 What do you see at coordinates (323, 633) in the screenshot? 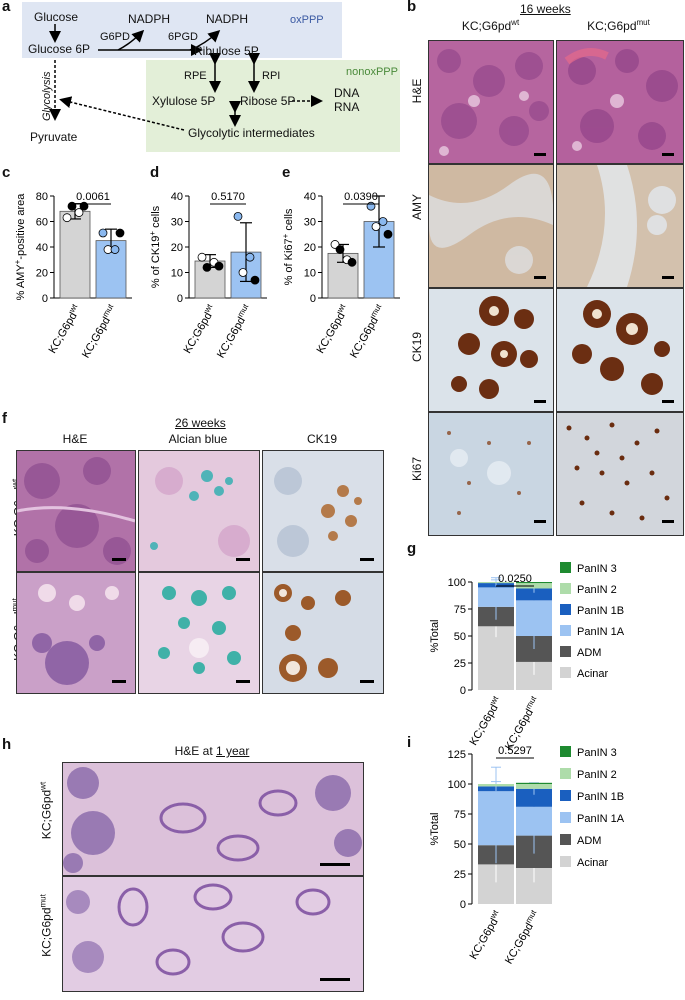
I see `f-ck19-mut-image` at bounding box center [323, 633].